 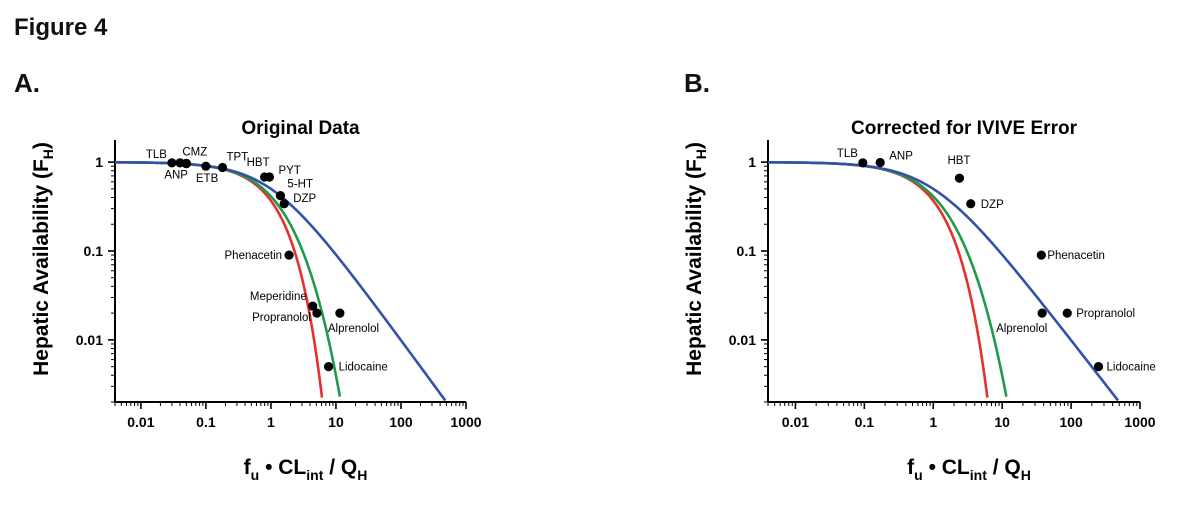 I want to click on chart2-point-label: Lidocaine, so click(x=1131, y=368).